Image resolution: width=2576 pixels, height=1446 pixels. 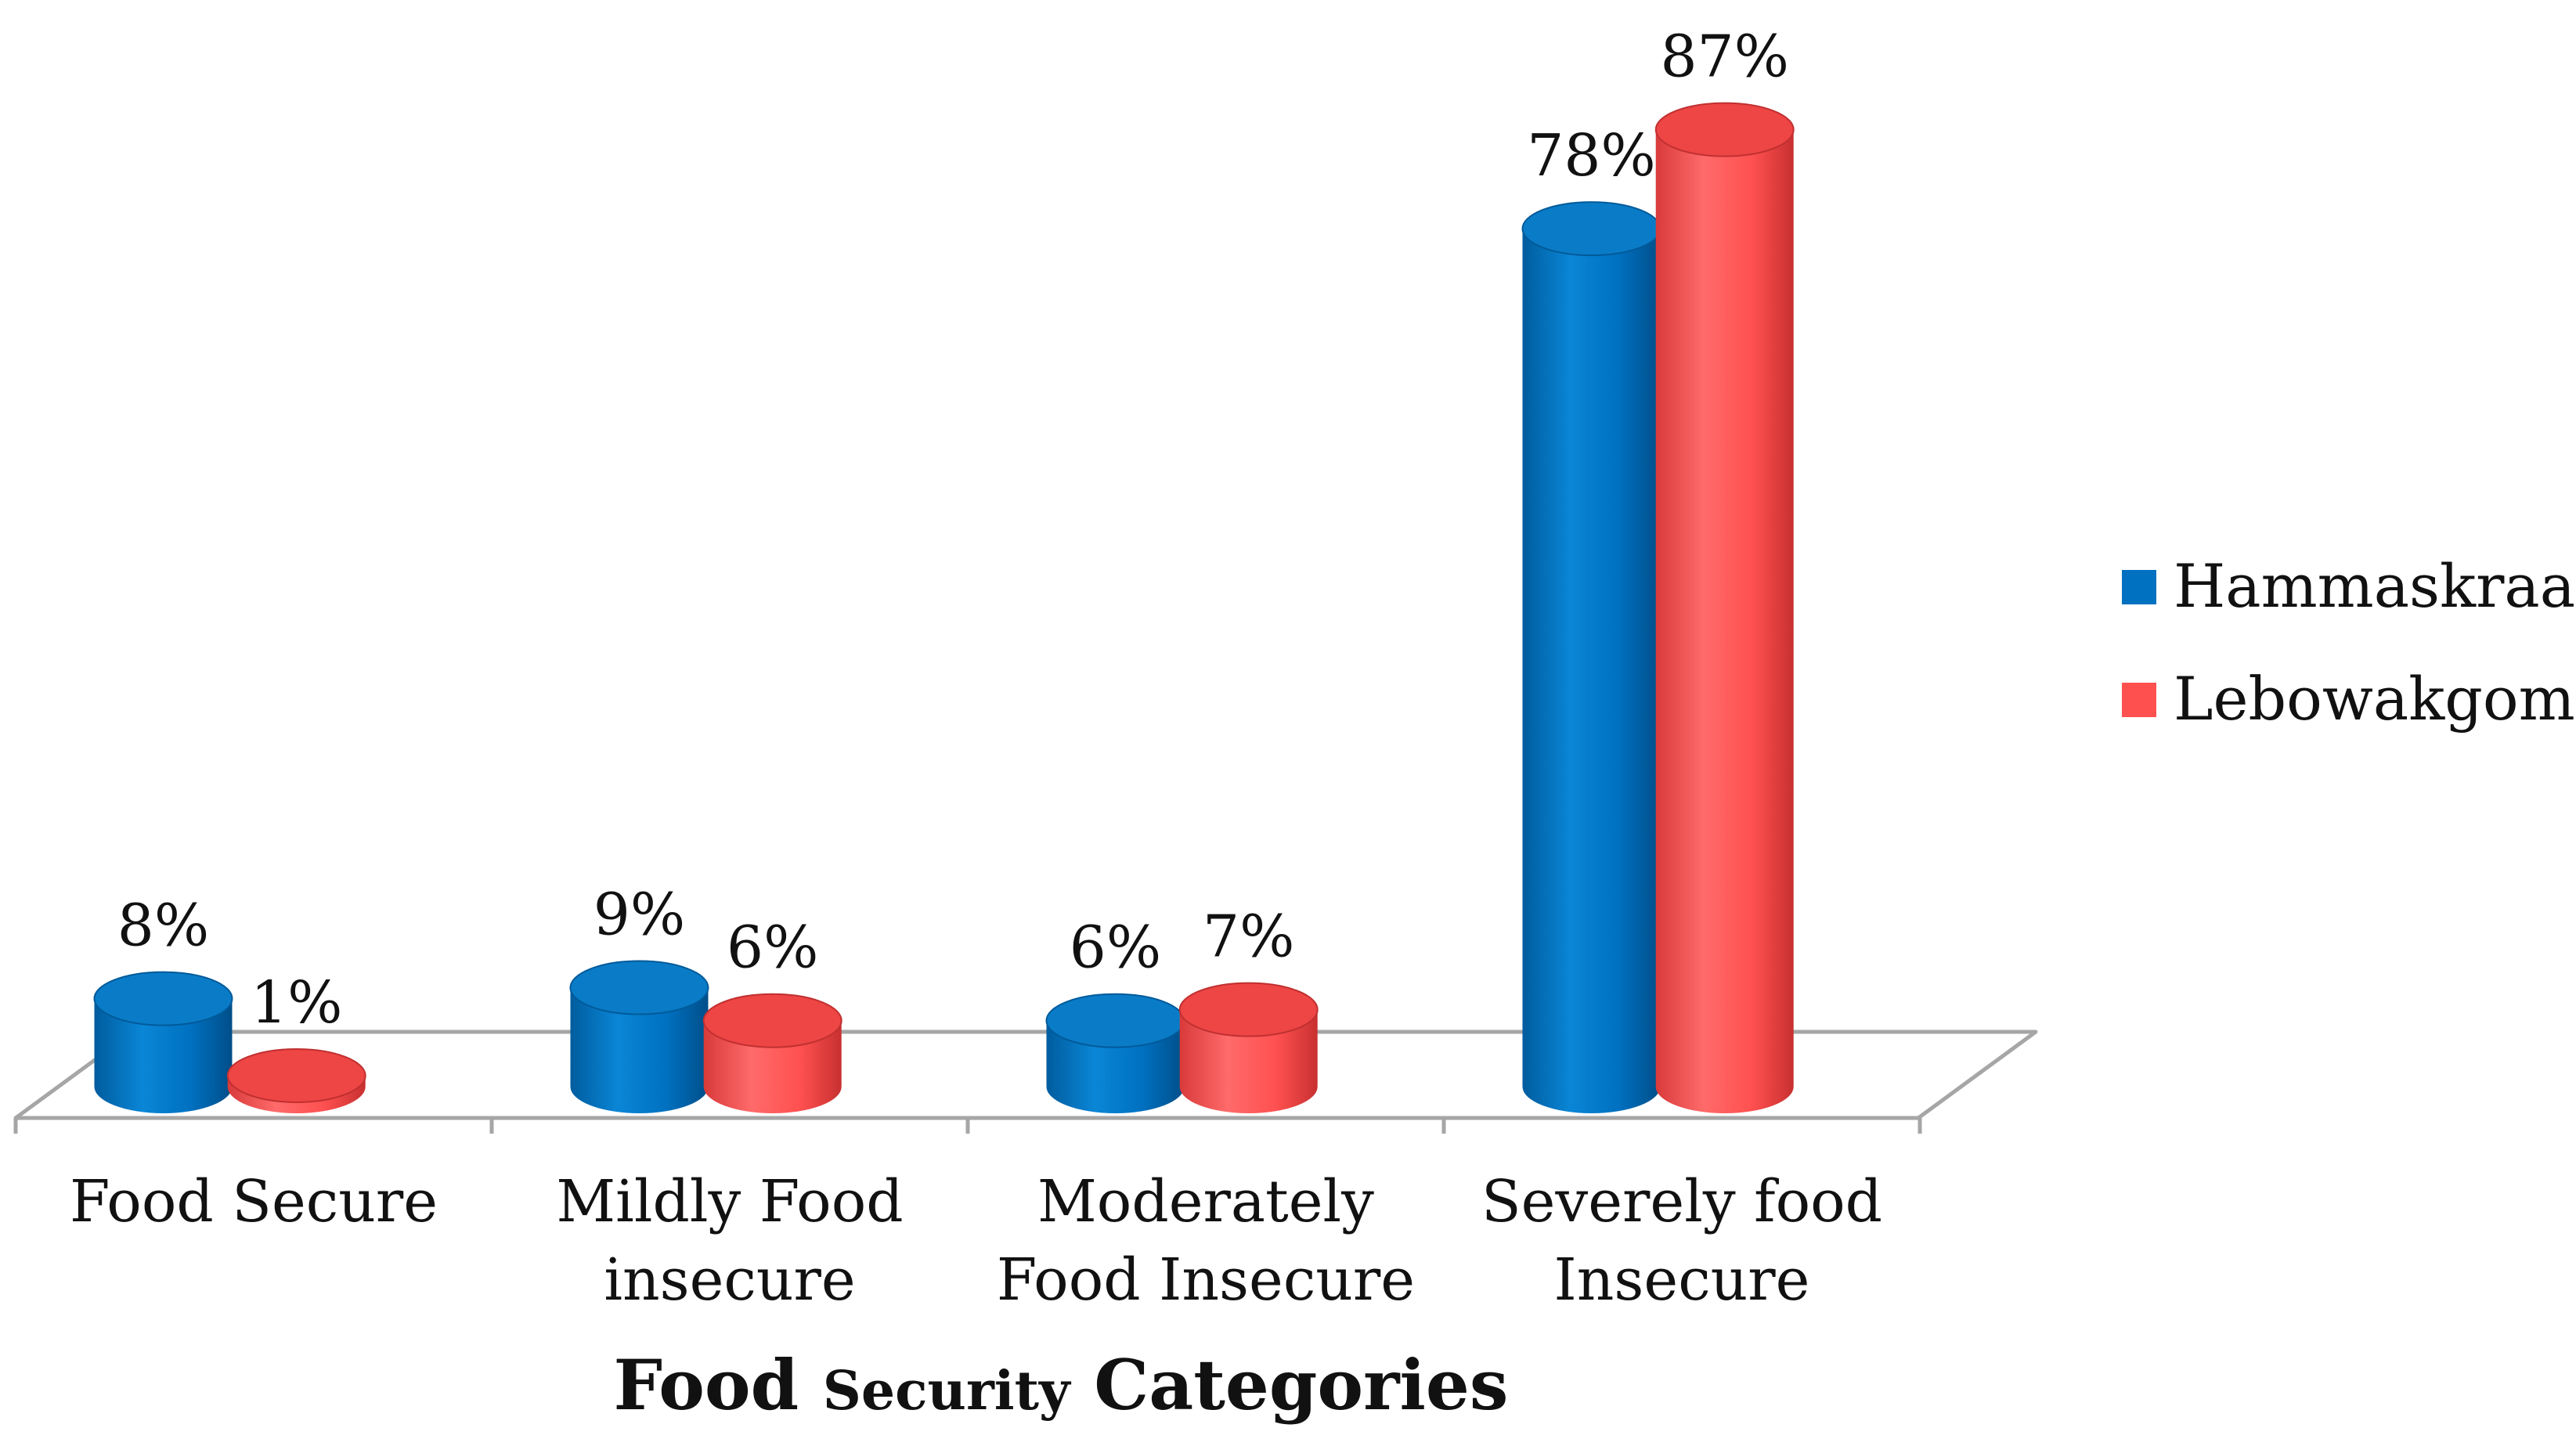 What do you see at coordinates (163, 926) in the screenshot?
I see `value-label-hammaskraal-food-secure: 8%` at bounding box center [163, 926].